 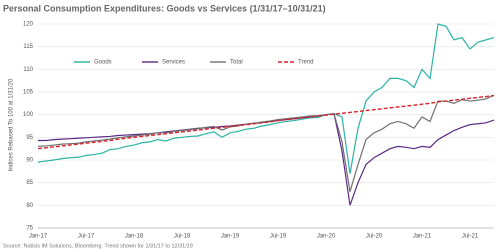 What do you see at coordinates (28, 93) in the screenshot?
I see `y-tick-label: 105` at bounding box center [28, 93].